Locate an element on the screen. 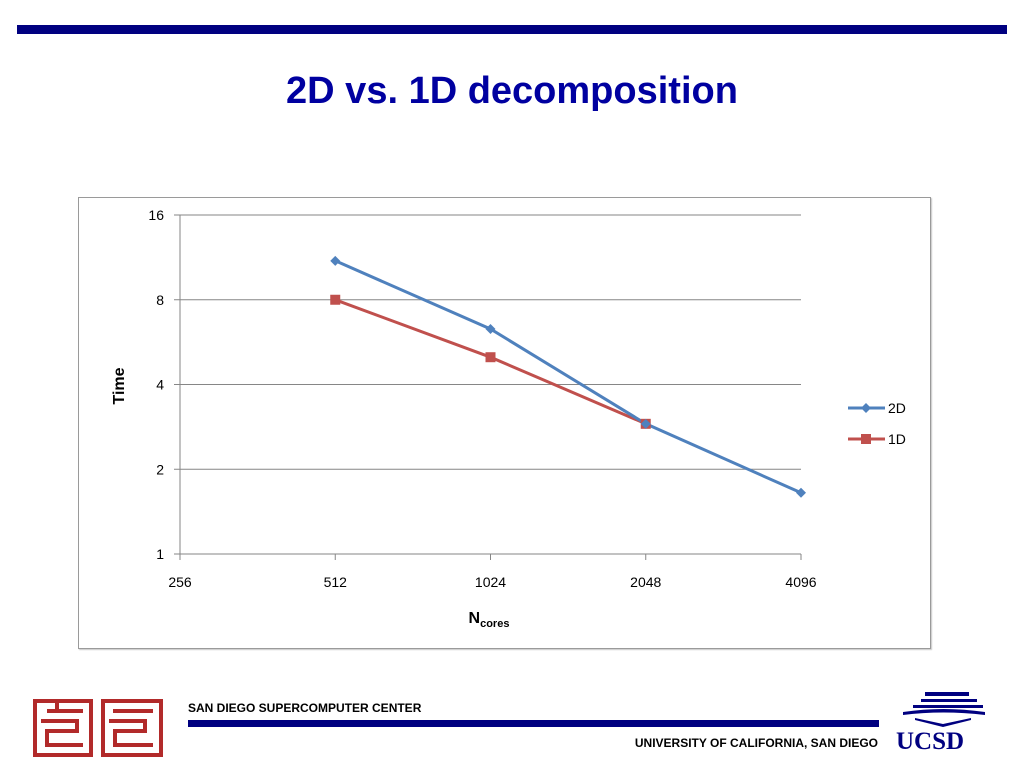  sdsc-name: SAN DIEGO SUPERCOMPUTER CENTER is located at coordinates (305, 708).